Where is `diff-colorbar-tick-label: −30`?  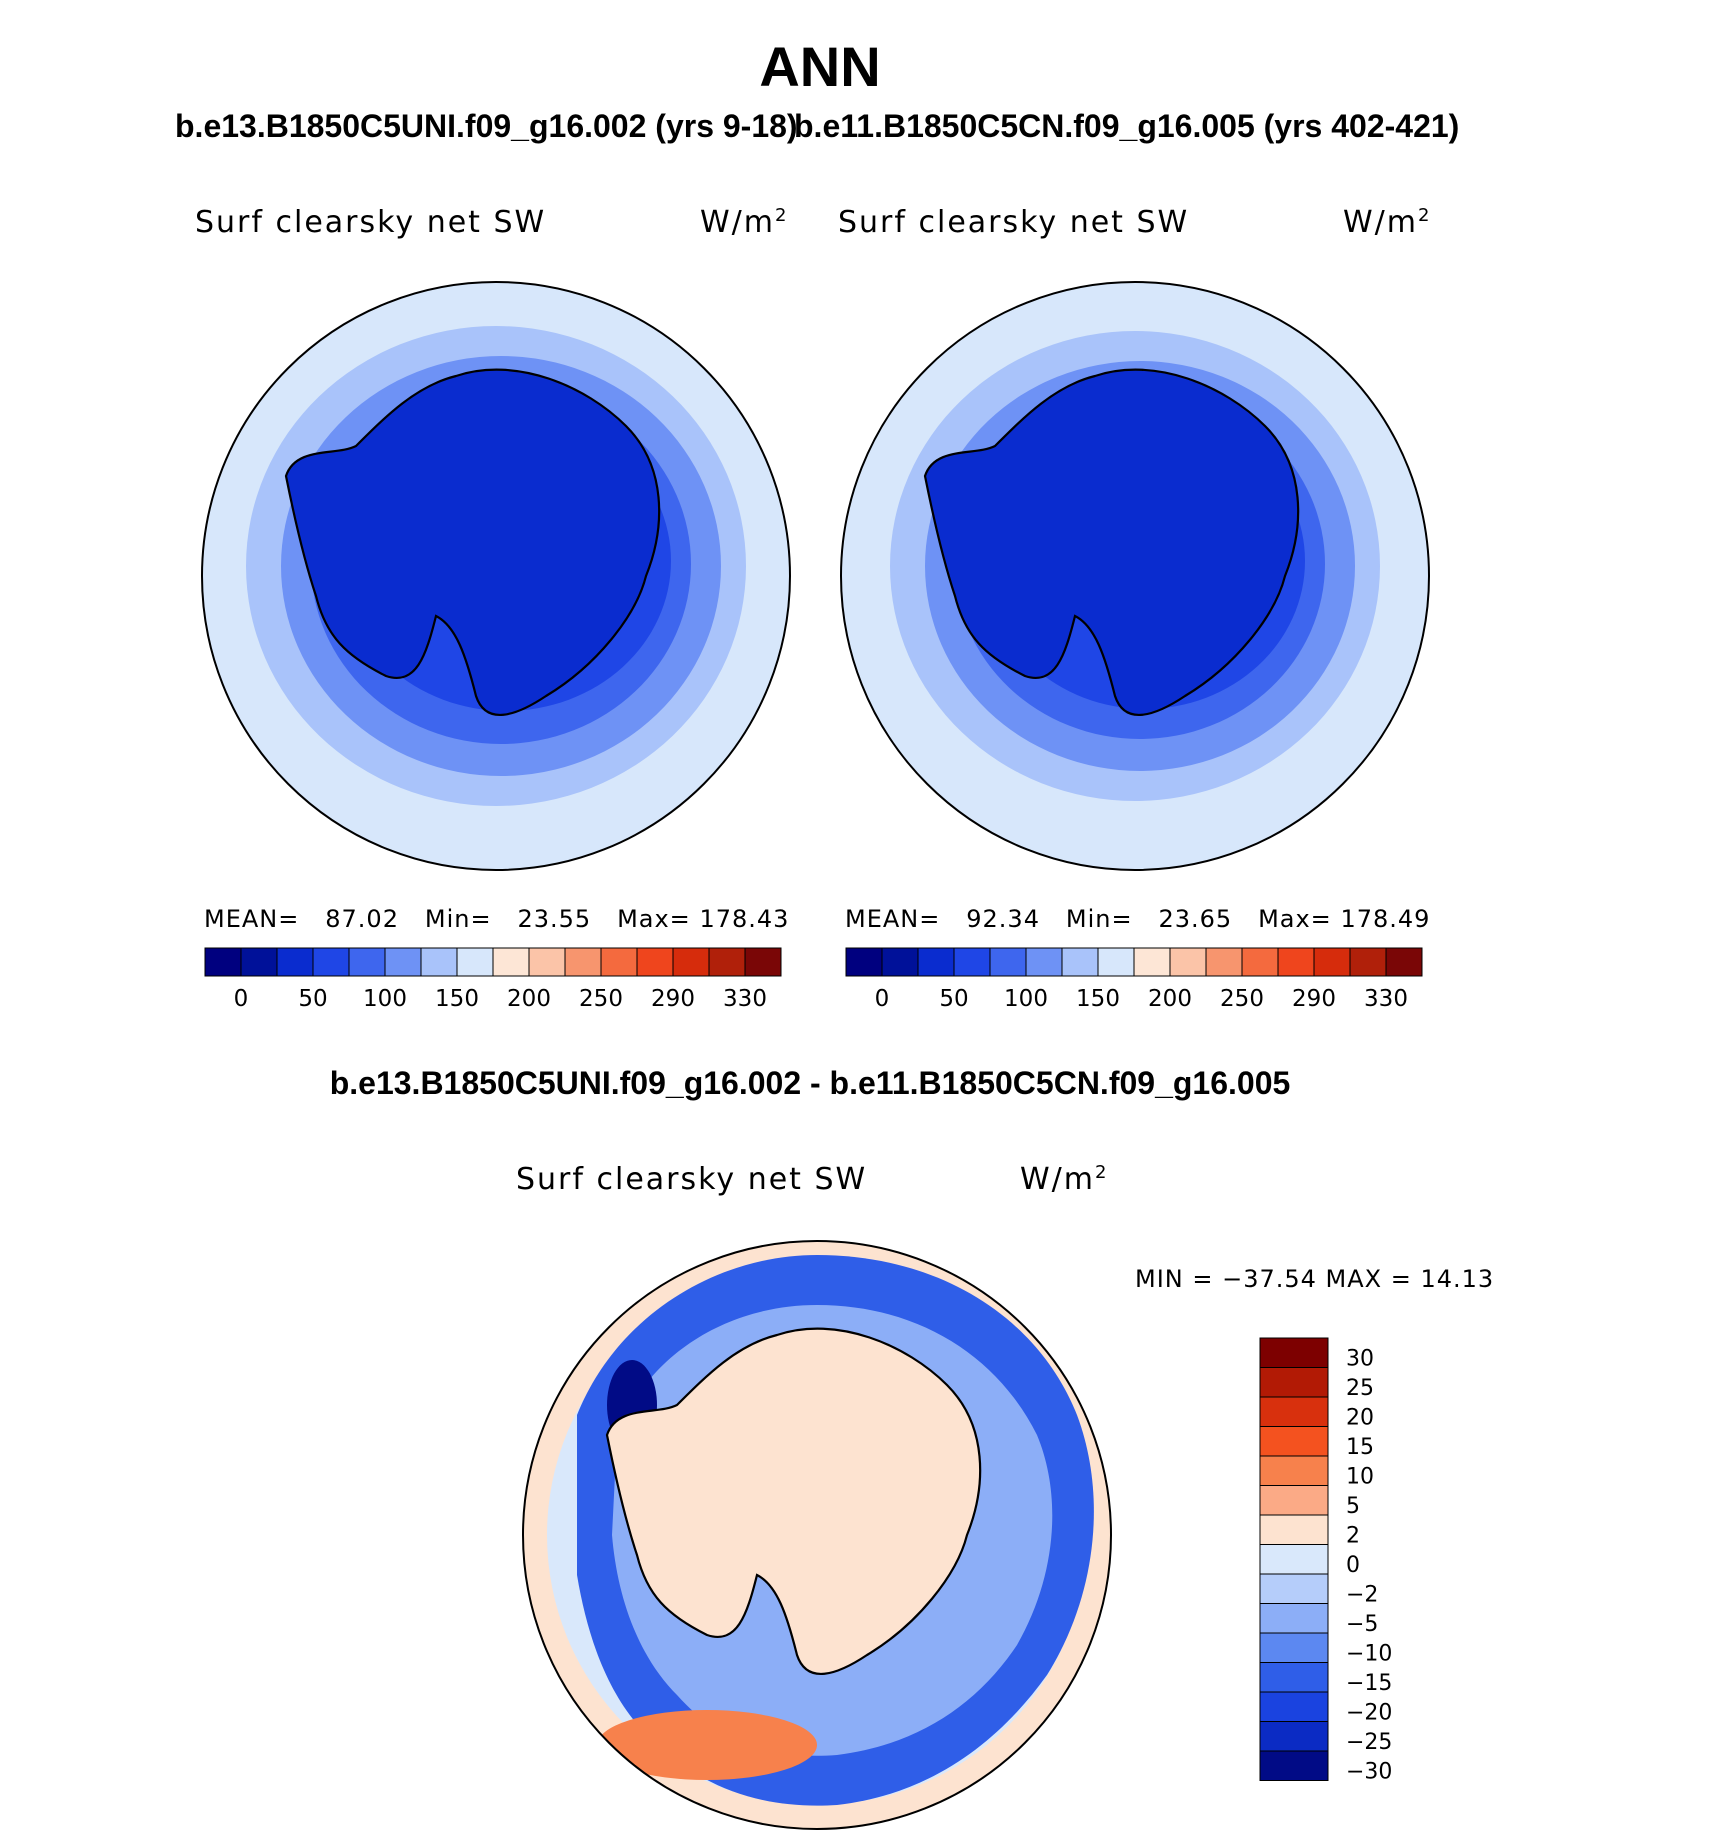 diff-colorbar-tick-label: −30 is located at coordinates (1369, 1772).